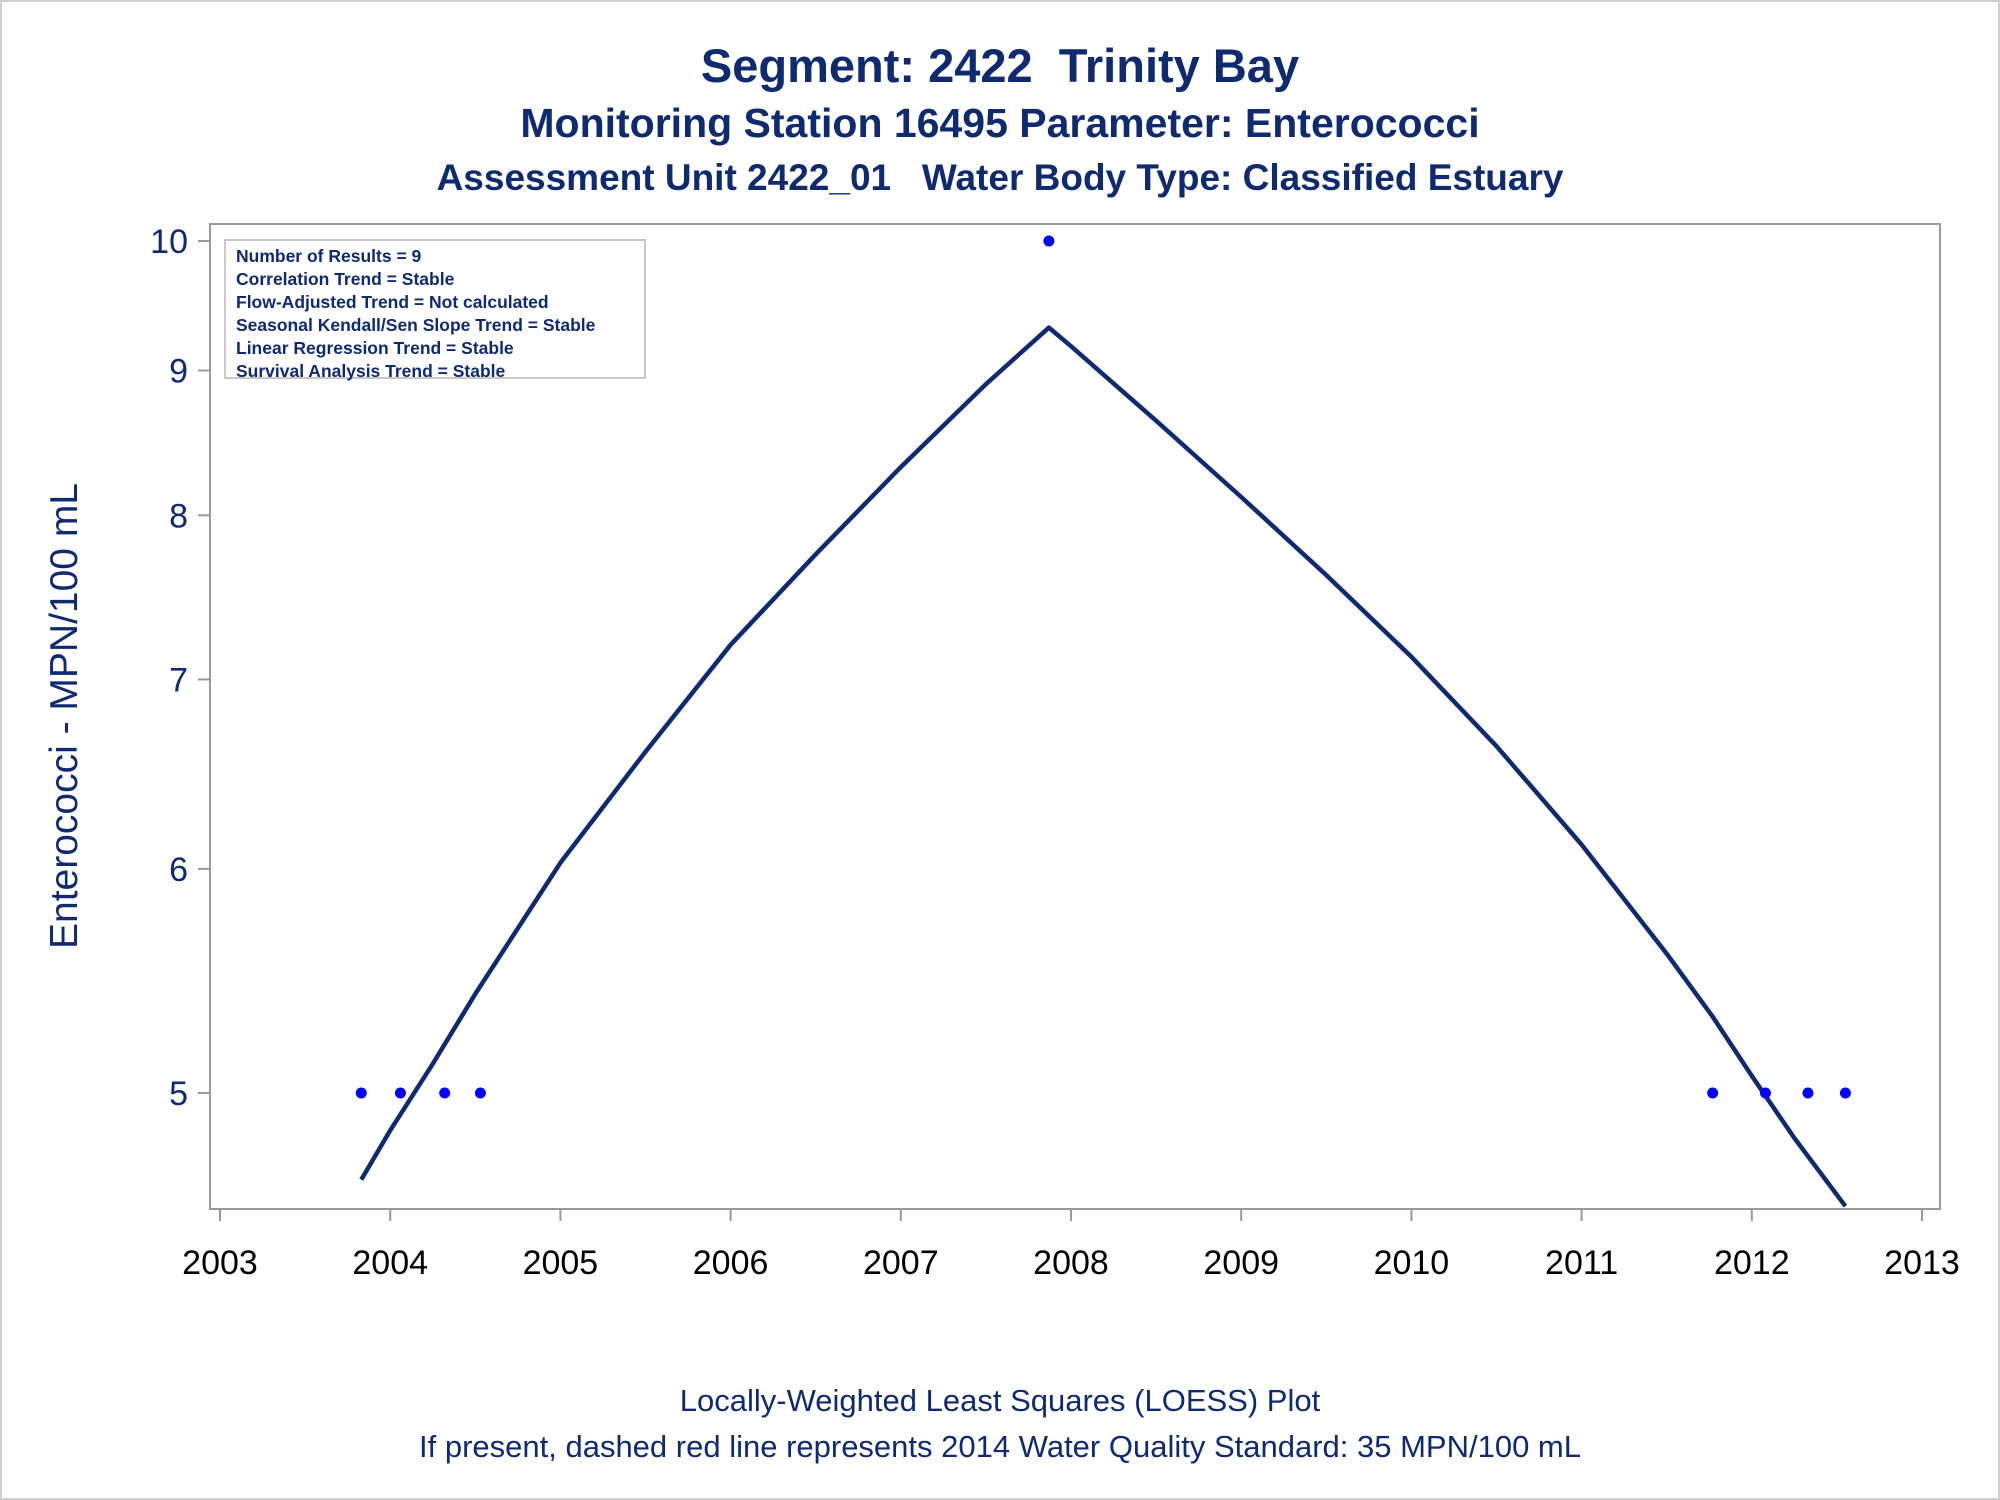 Image resolution: width=2000 pixels, height=1500 pixels. What do you see at coordinates (178, 372) in the screenshot?
I see `y-tick-label-9: 9` at bounding box center [178, 372].